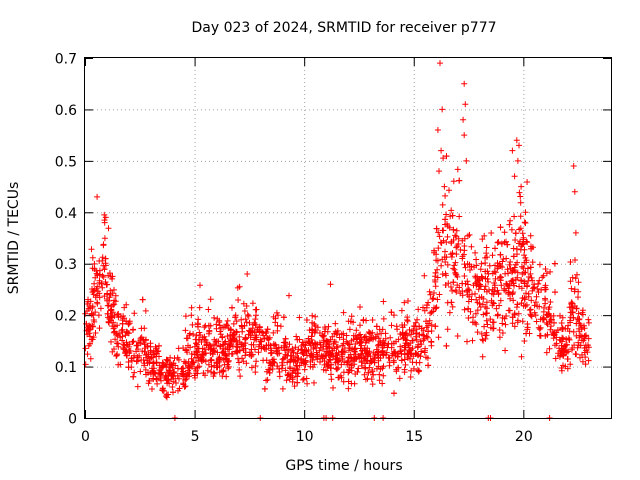 This screenshot has height=480, width=640. I want to click on y-tick-label: 0, so click(72, 420).